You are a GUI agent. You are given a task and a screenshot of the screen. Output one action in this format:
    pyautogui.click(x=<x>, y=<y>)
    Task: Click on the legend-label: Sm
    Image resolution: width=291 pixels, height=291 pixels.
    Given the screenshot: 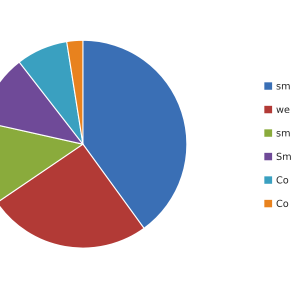 What is the action you would take?
    pyautogui.click(x=283, y=156)
    